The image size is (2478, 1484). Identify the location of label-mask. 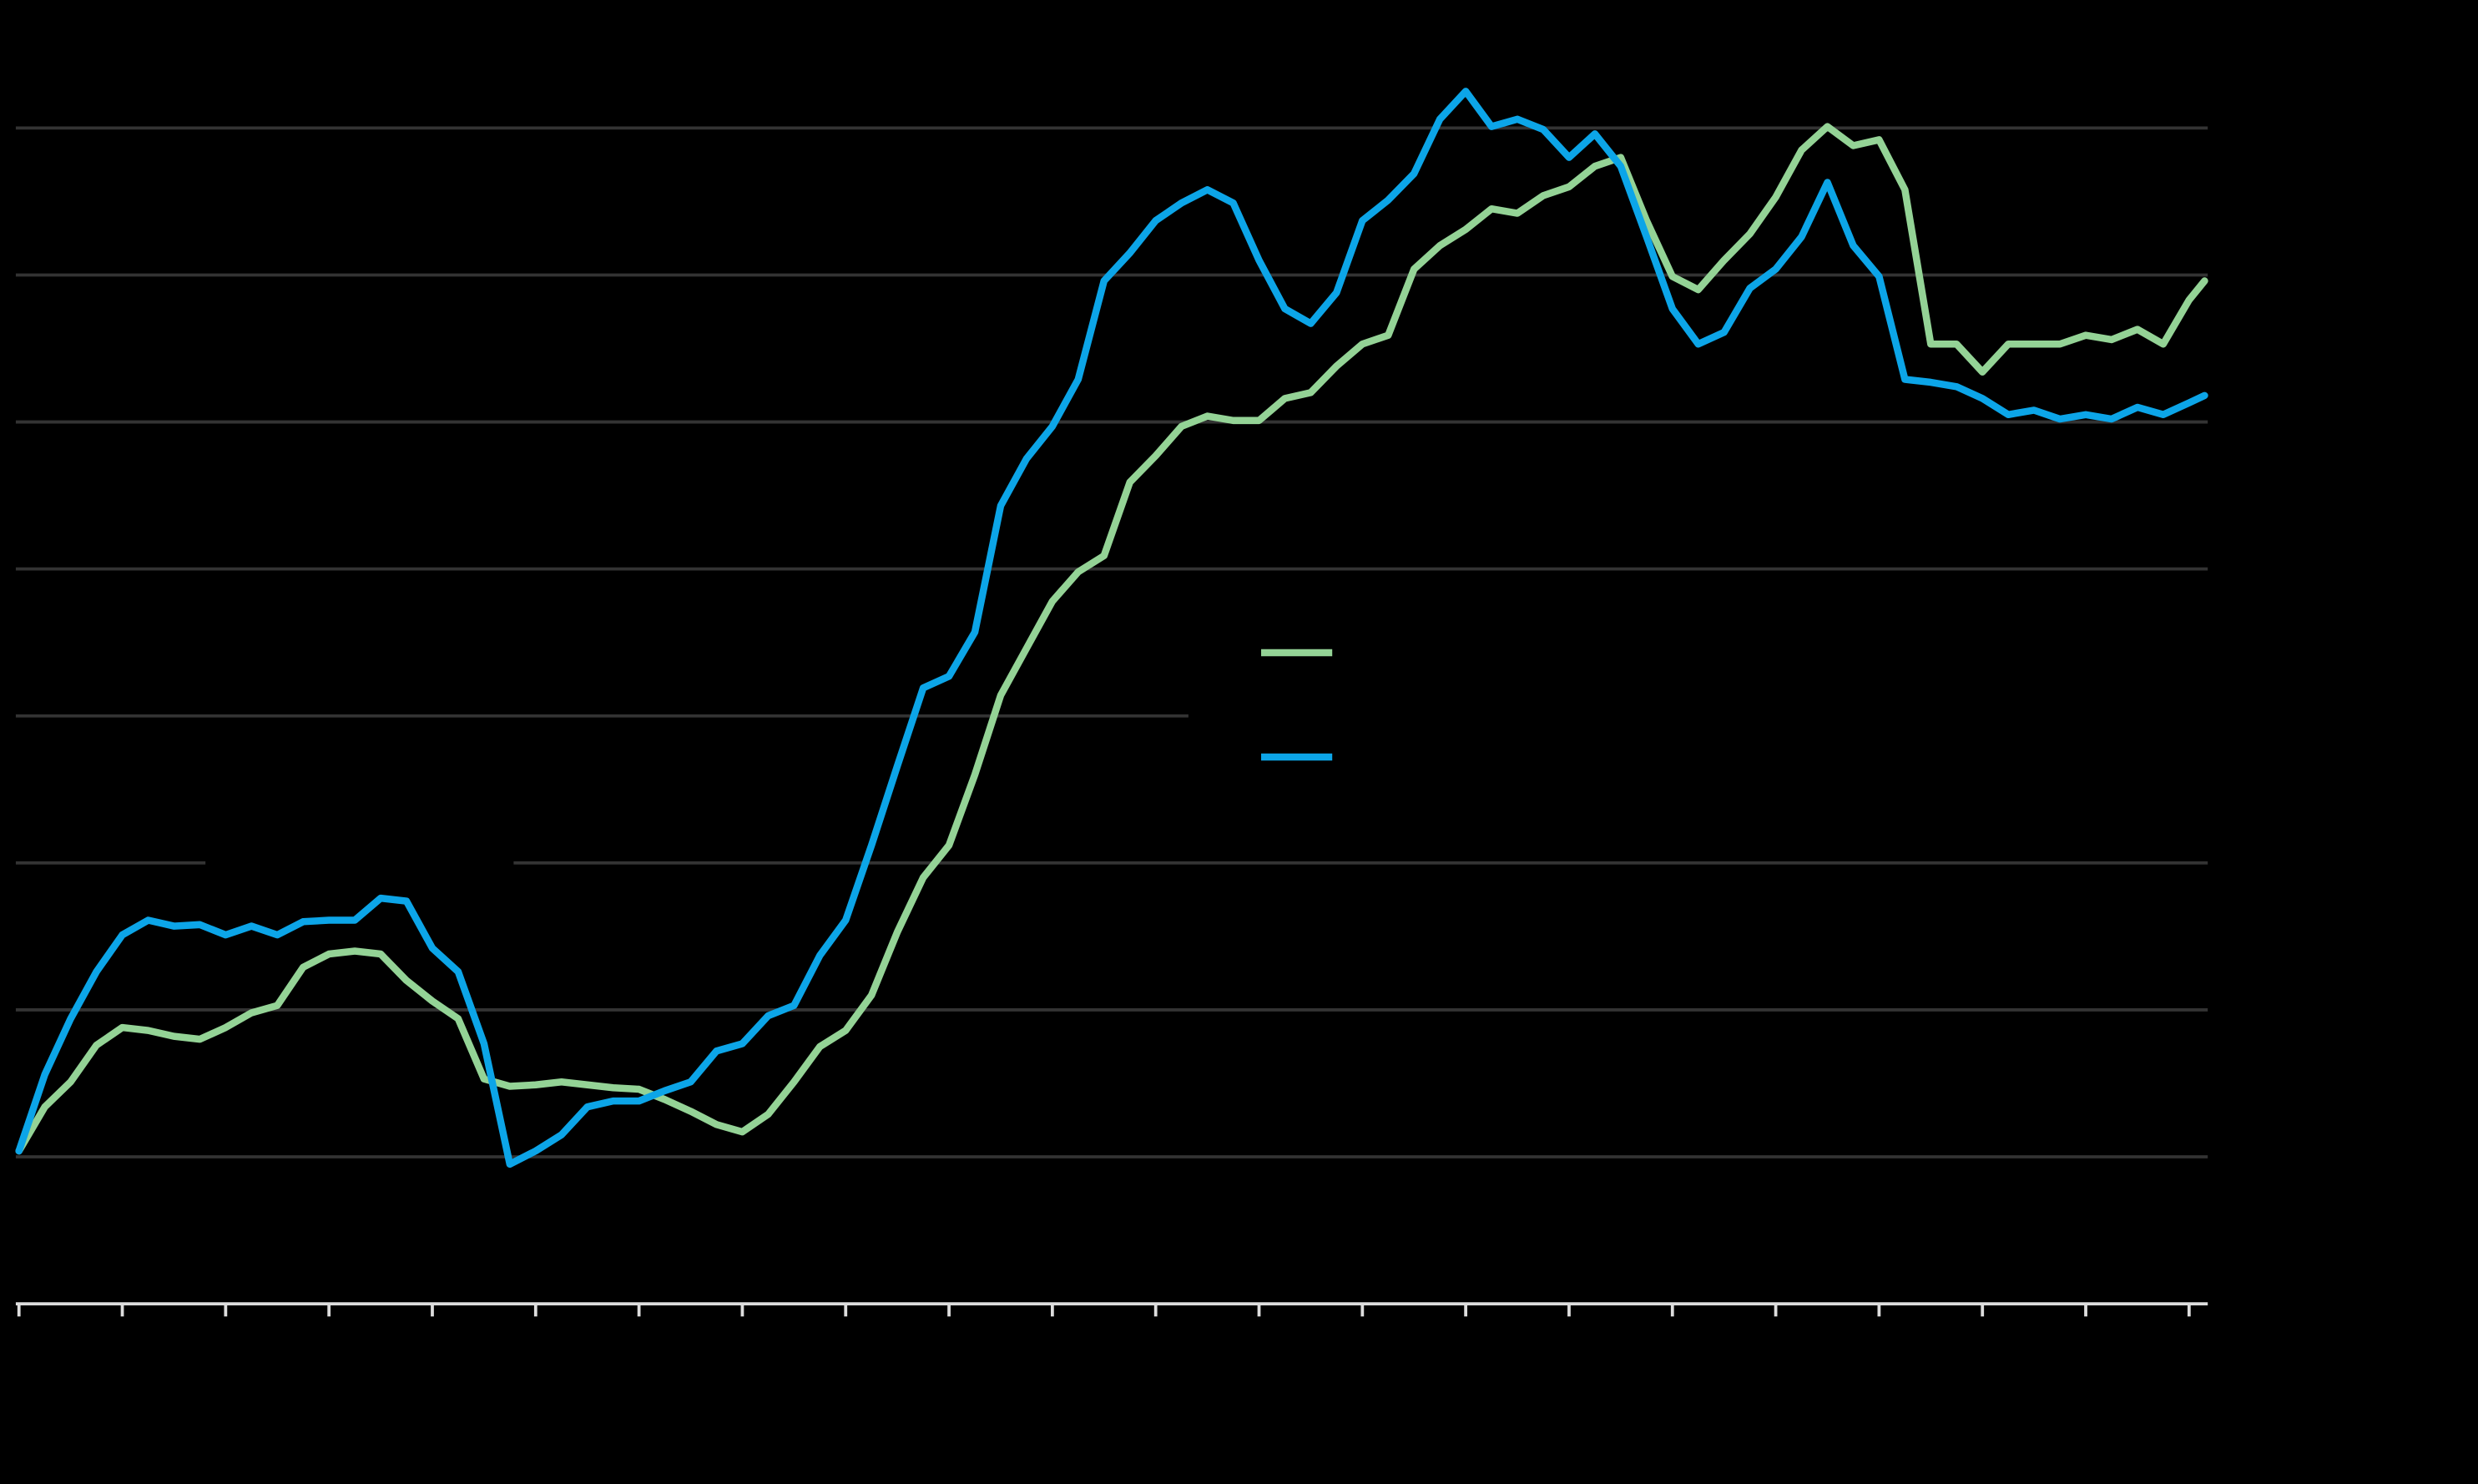
(359, 861).